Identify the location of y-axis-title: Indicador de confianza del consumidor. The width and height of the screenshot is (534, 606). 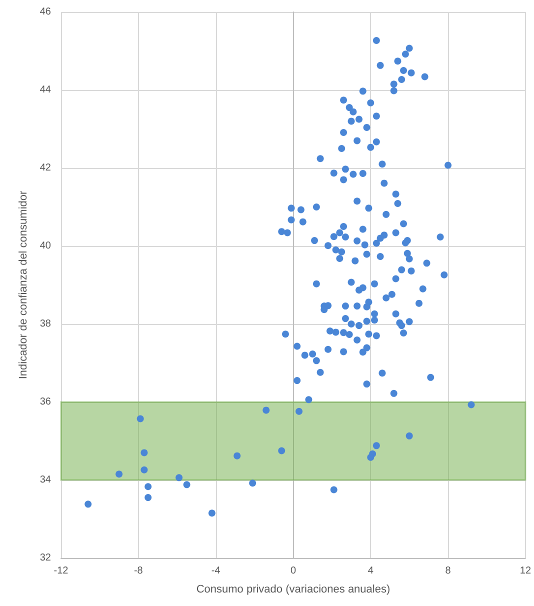
(23, 285).